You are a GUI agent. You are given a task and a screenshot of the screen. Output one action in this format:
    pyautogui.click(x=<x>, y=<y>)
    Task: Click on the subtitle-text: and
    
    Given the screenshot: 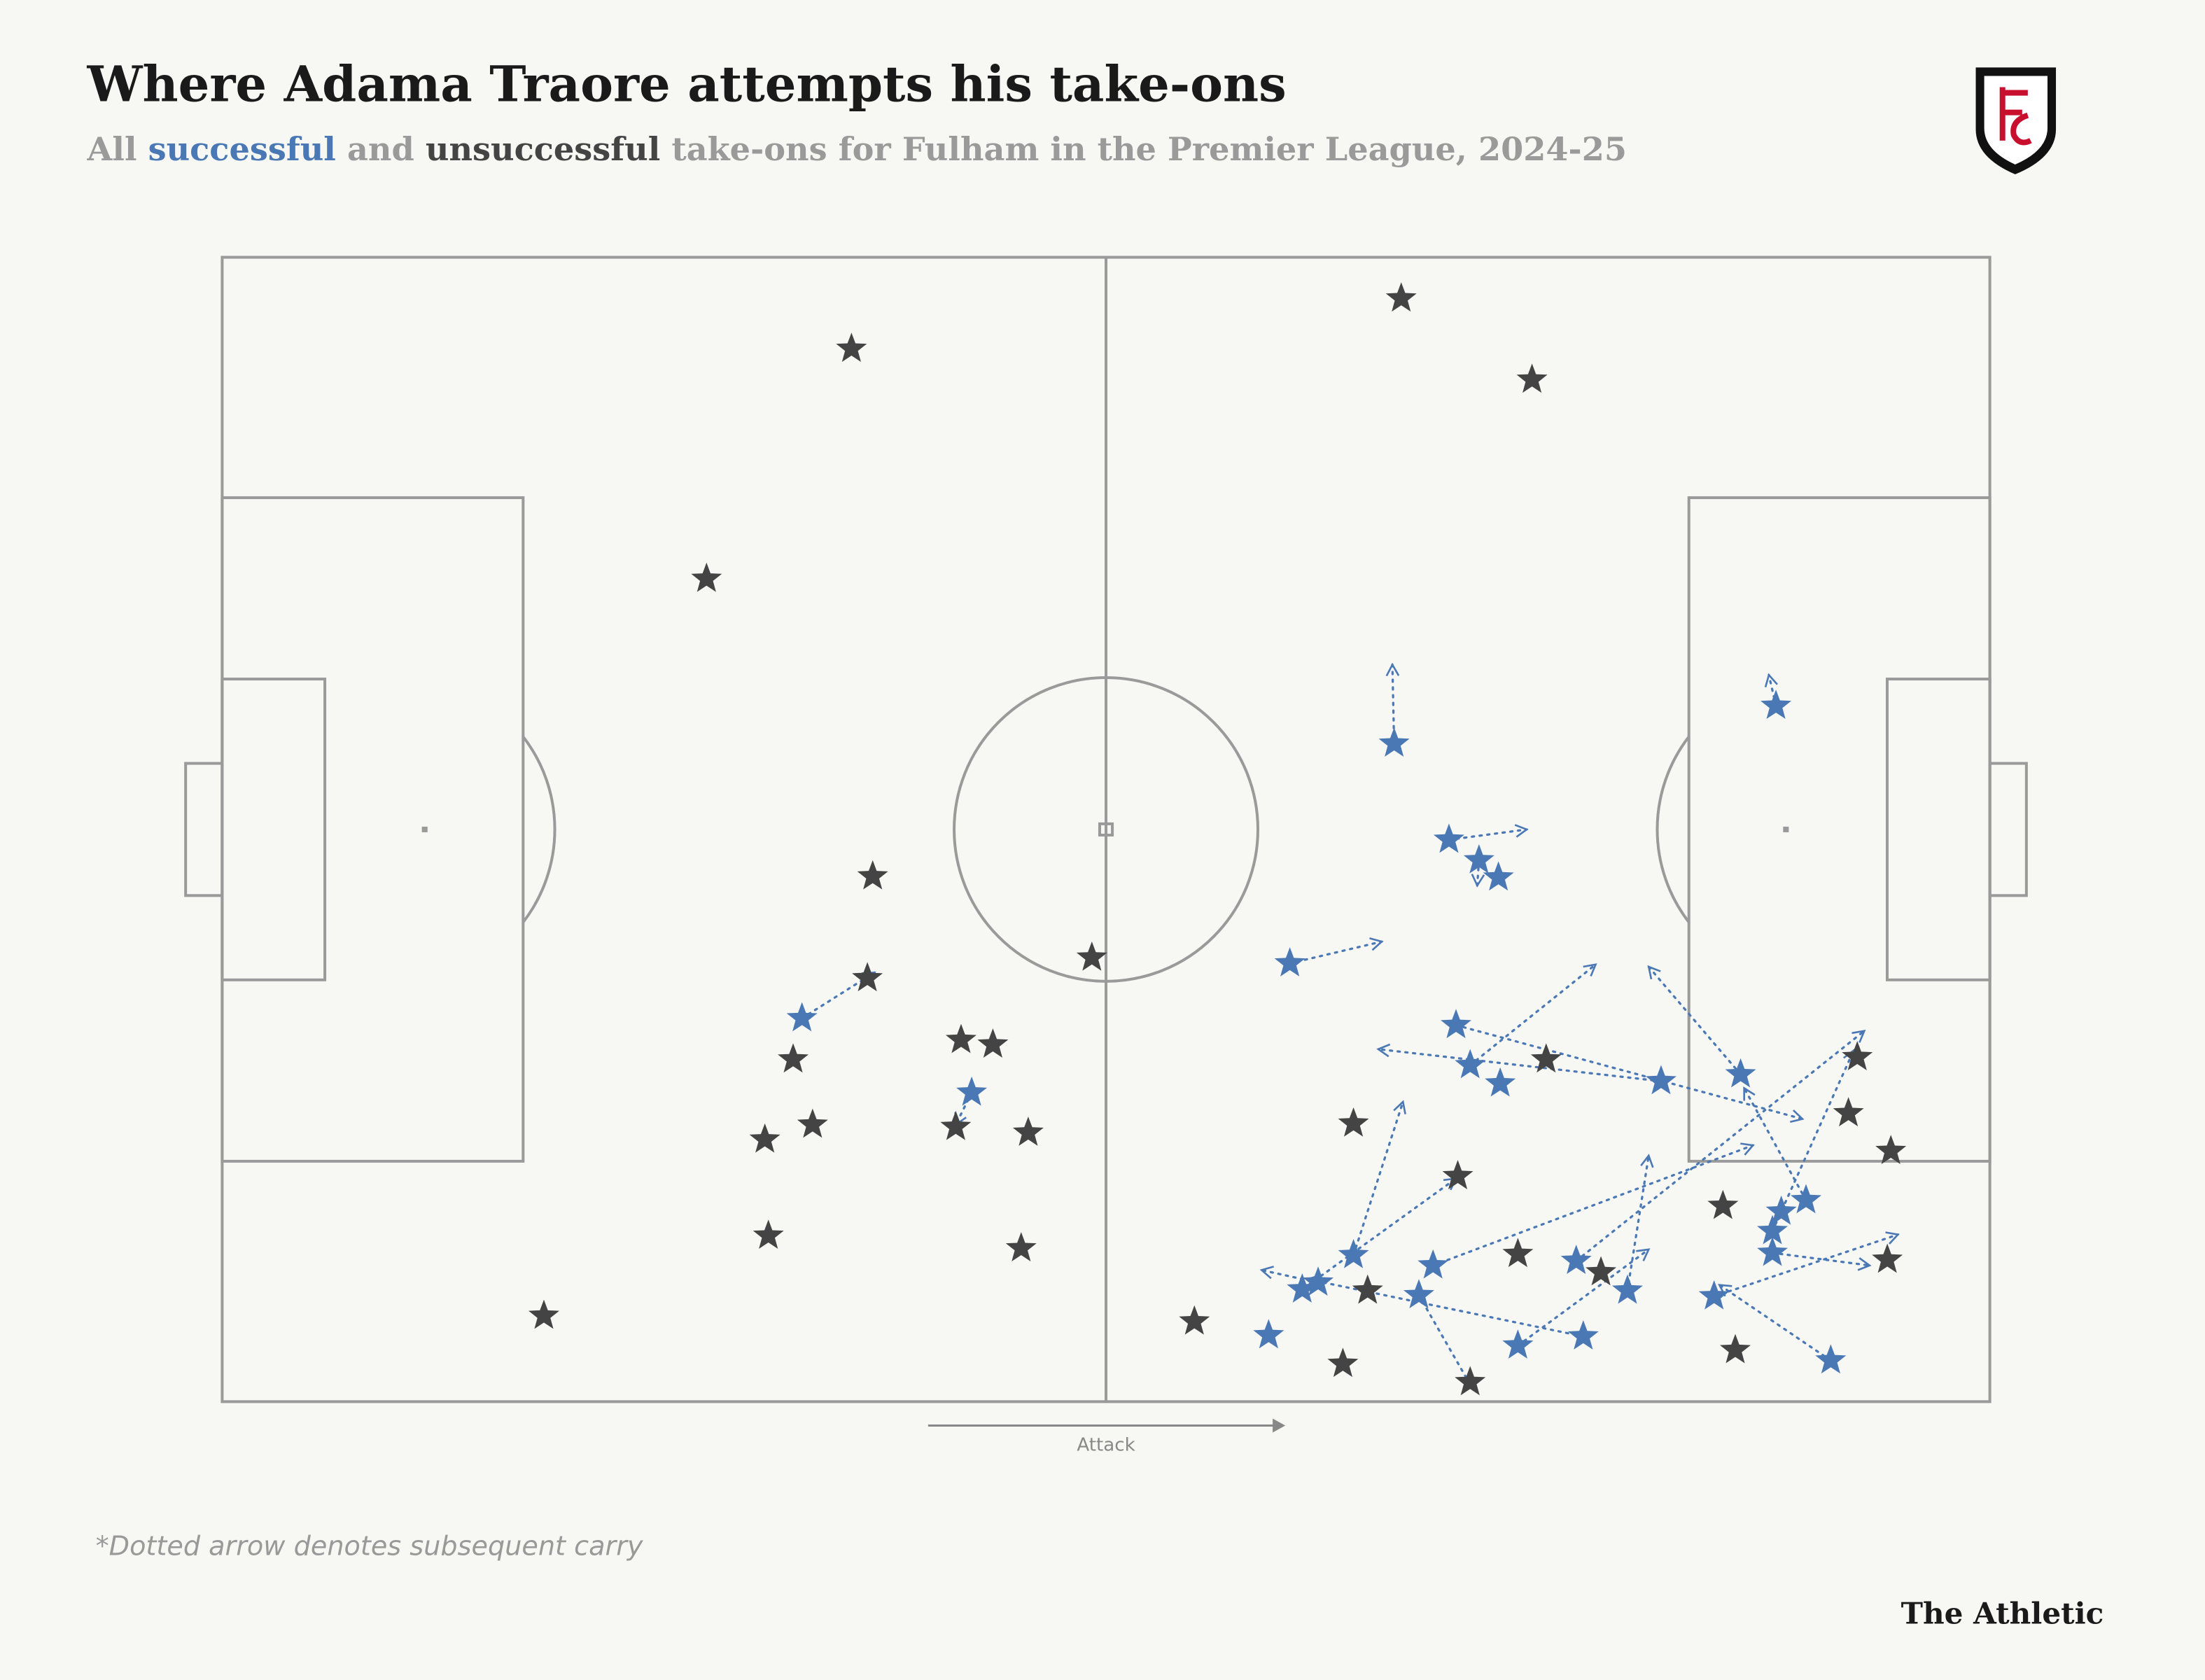 What is the action you would take?
    pyautogui.click(x=380, y=149)
    